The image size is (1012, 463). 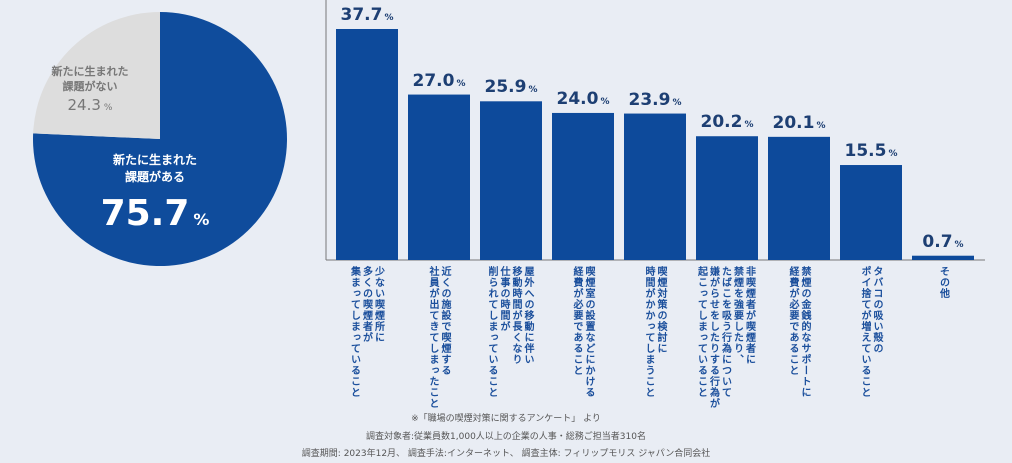 I want to click on category-label: 屋外への移動に伴い 移動時間が長くなり 仕事の時間が 削られてしまっていること, so click(x=509, y=332).